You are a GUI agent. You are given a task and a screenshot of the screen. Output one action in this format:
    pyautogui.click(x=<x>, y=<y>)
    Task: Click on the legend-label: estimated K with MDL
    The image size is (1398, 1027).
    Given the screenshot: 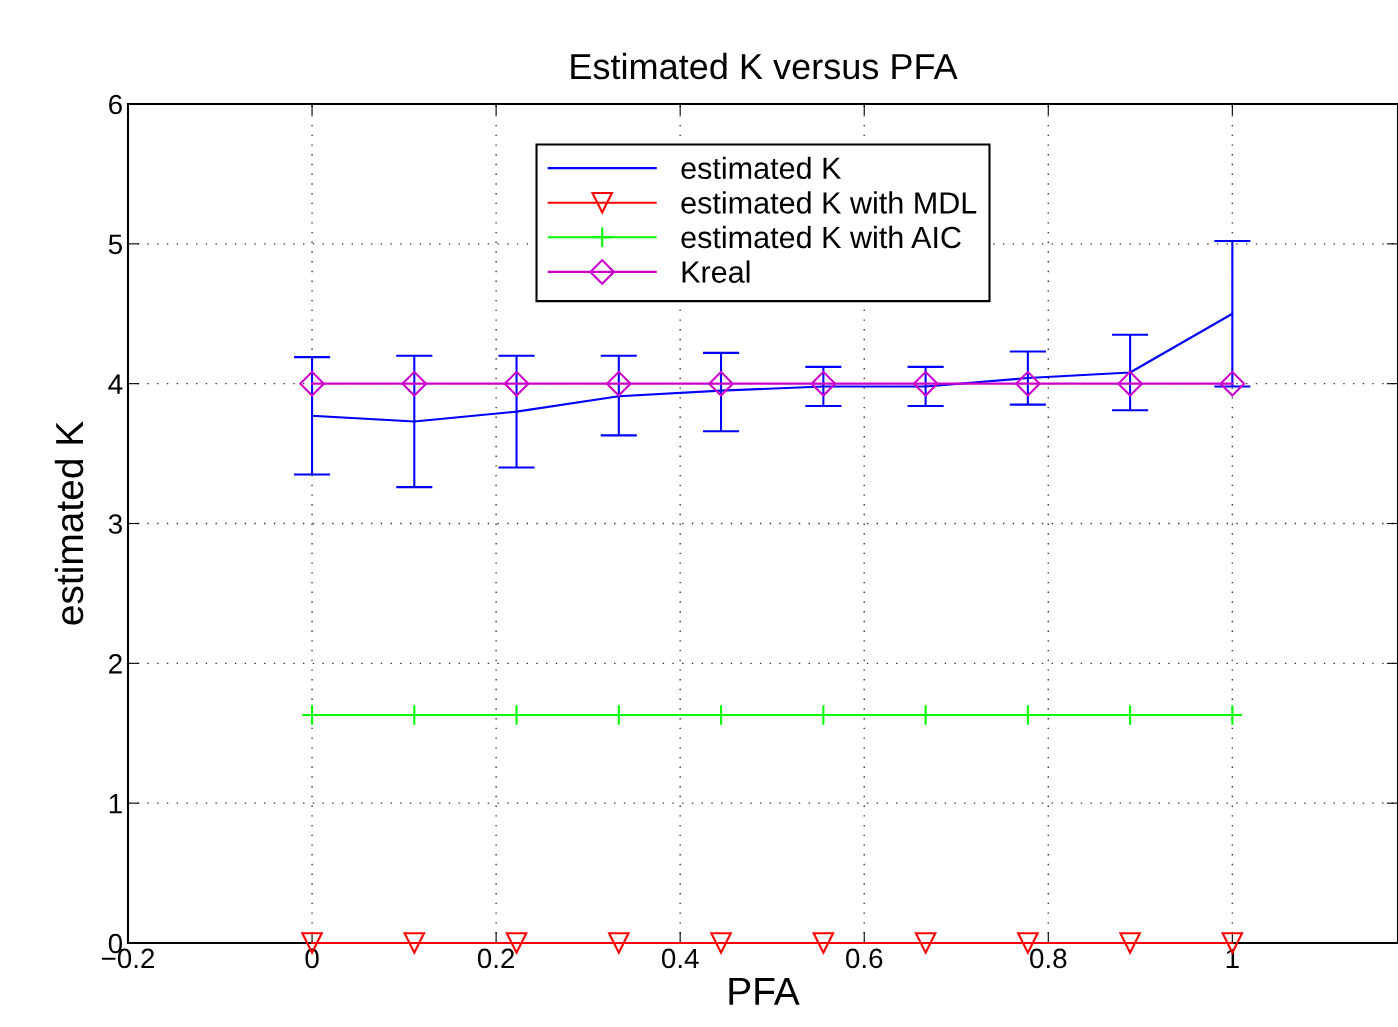 What is the action you would take?
    pyautogui.click(x=829, y=202)
    